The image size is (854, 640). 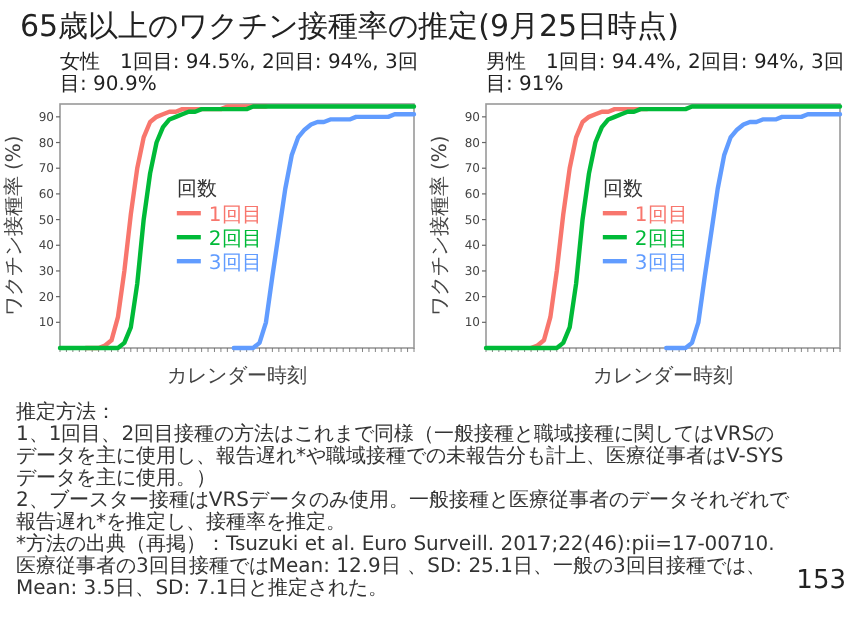 I want to click on text: 2、ブースター接種はVRSデータのみ使用。一般接種と医療従事者のデータそれぞれで報告遅れ*を推定し、接種率を推定。, so click(x=403, y=512).